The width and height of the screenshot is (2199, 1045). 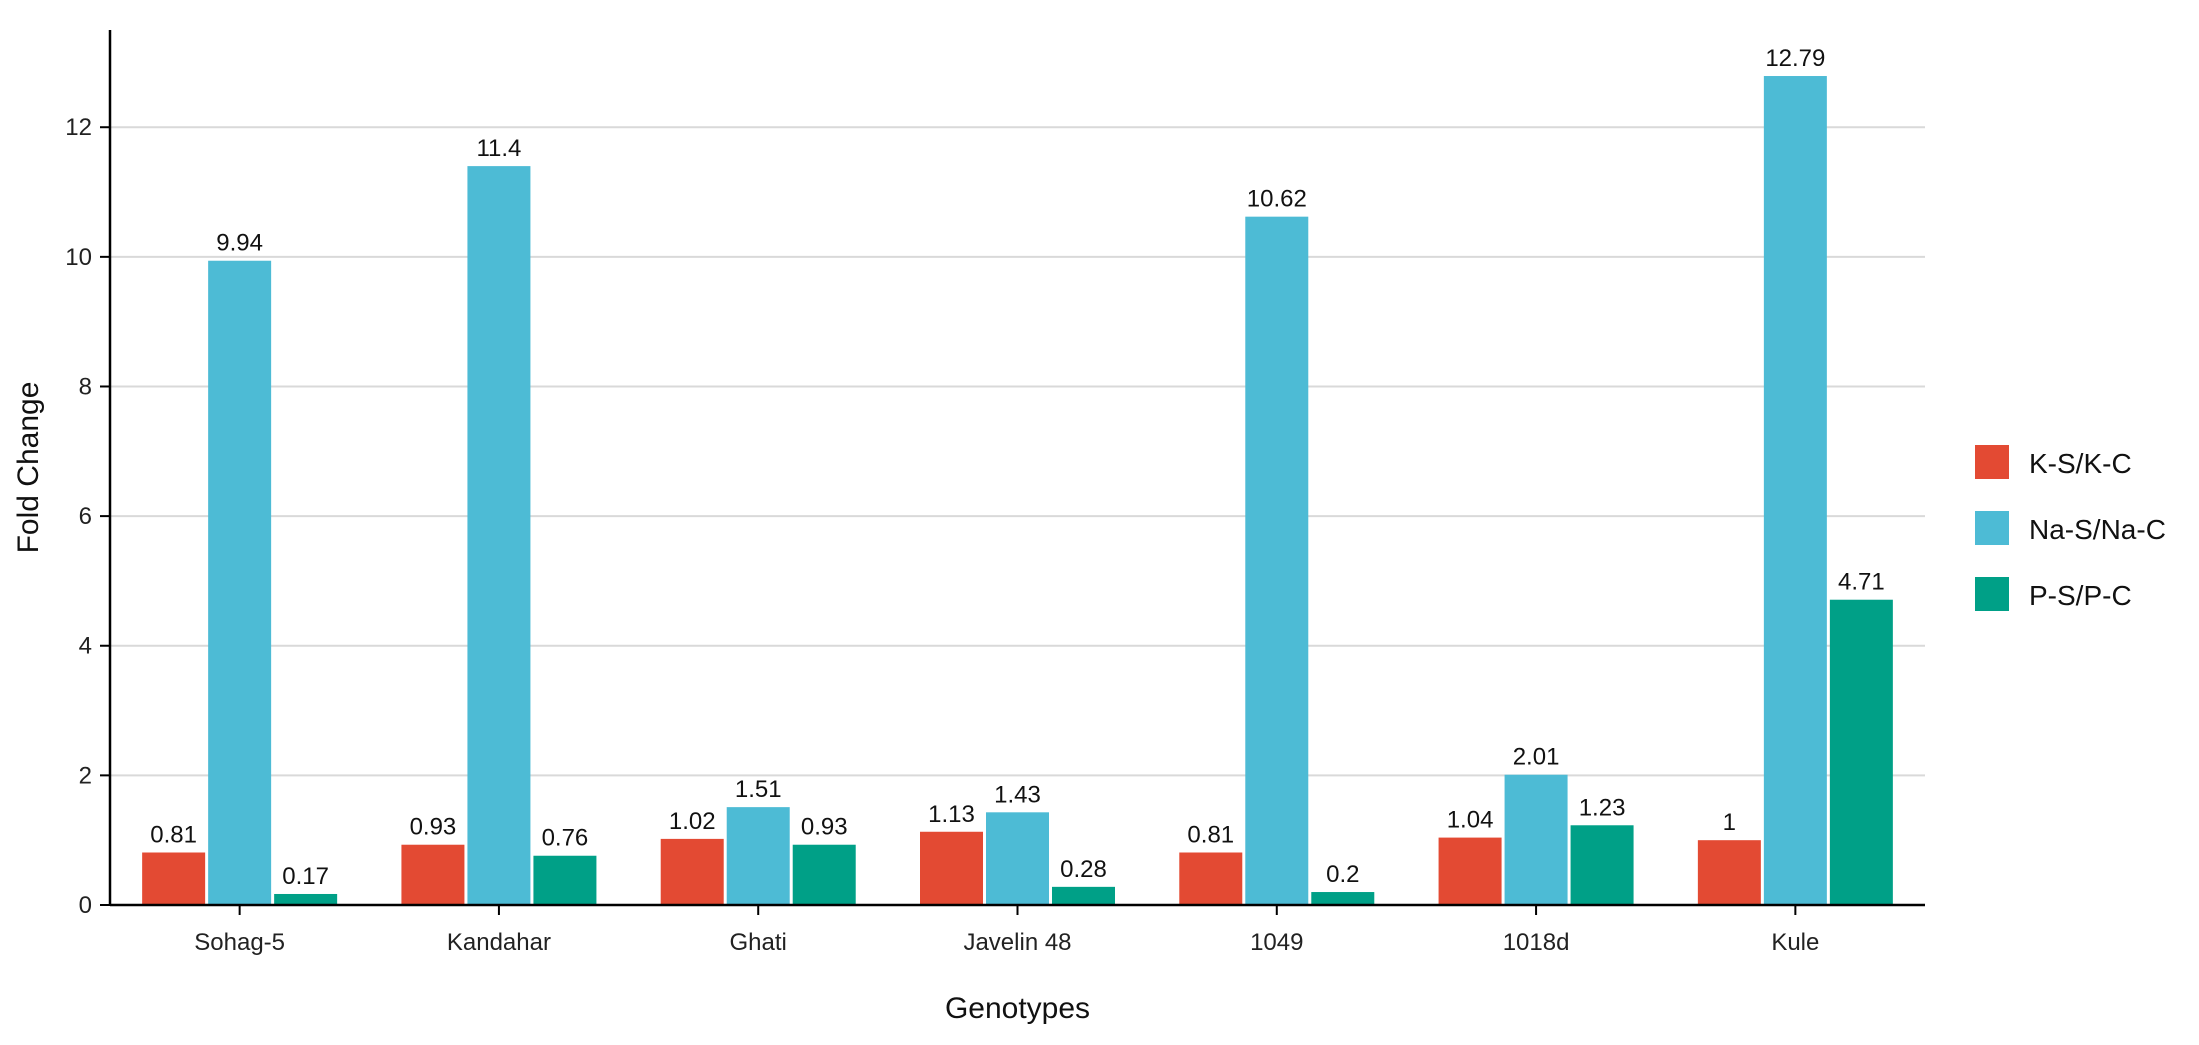 What do you see at coordinates (239, 942) in the screenshot?
I see `x-tick-label: Sohag-5` at bounding box center [239, 942].